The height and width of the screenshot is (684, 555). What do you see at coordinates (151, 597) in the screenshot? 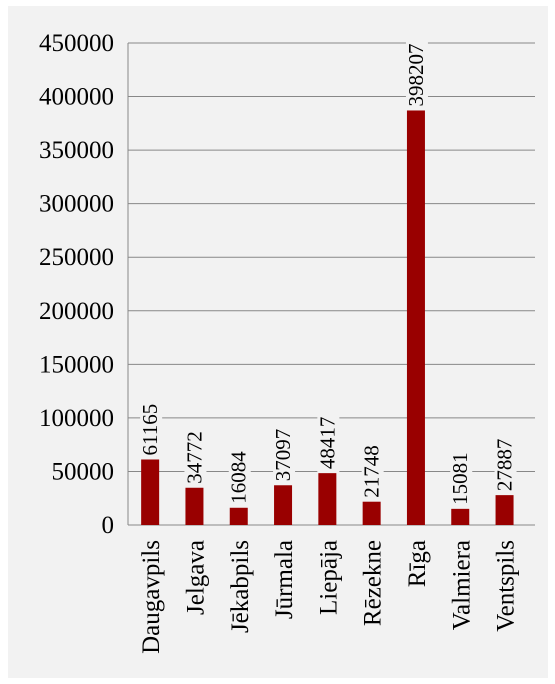
I see `x-category-label: Daugavpils` at bounding box center [151, 597].